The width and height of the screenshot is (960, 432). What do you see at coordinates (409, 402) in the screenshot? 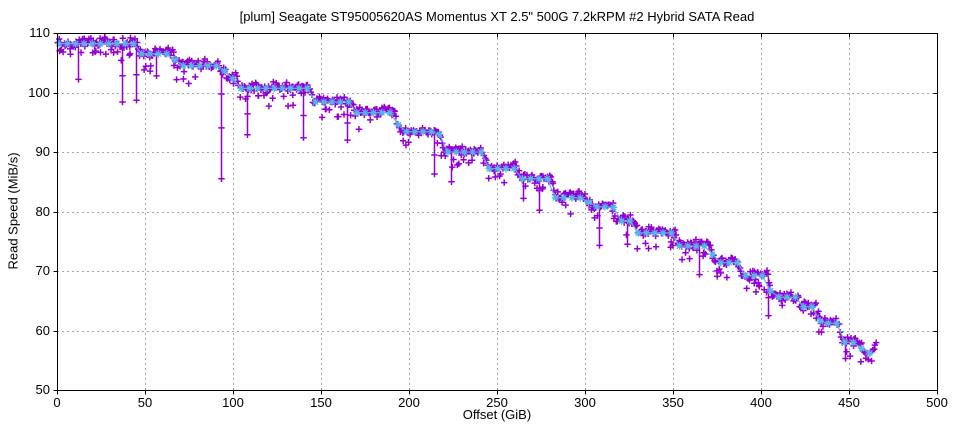
I see `x-tick-label: 200` at bounding box center [409, 402].